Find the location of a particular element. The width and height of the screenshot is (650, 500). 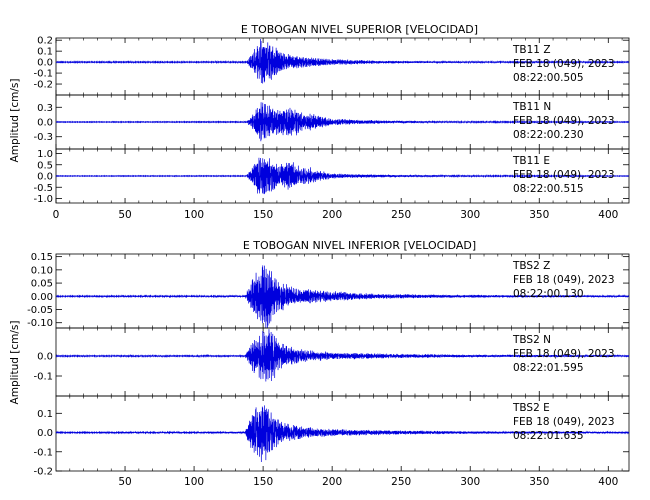

chart-title: E TOBOGAN NIVEL SUPERIOR [VELOCIDAD] is located at coordinates (359, 29).